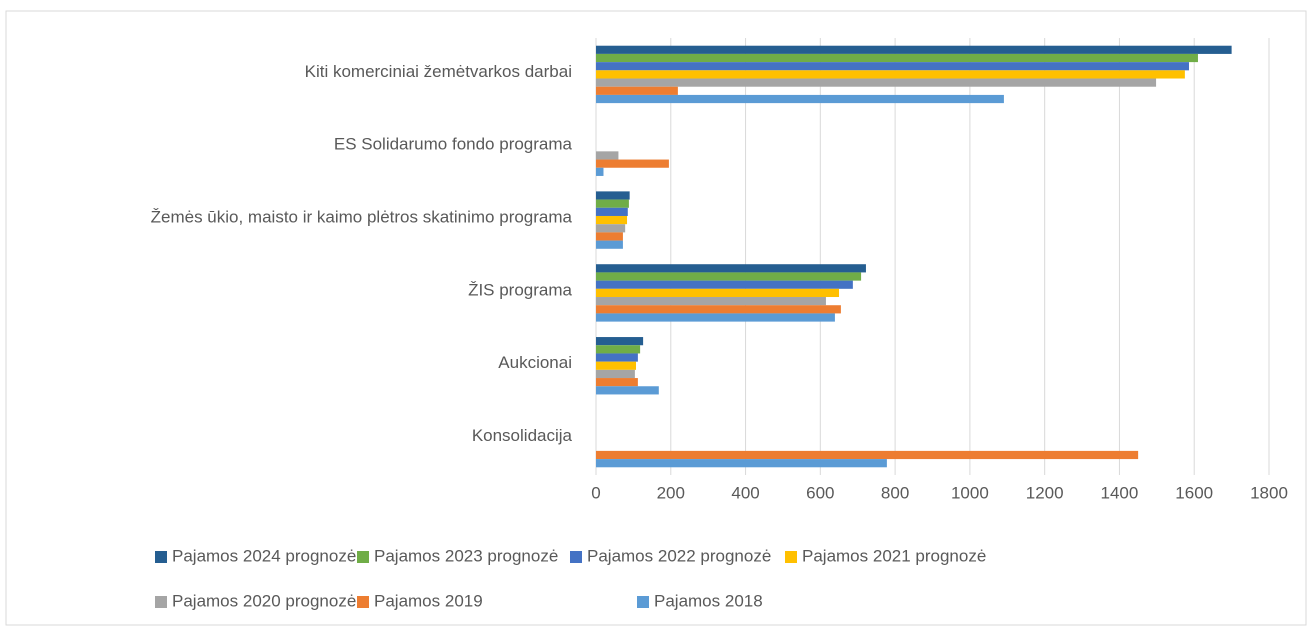  I want to click on legend-label: Pajamos 2023 prognozė, so click(466, 555).